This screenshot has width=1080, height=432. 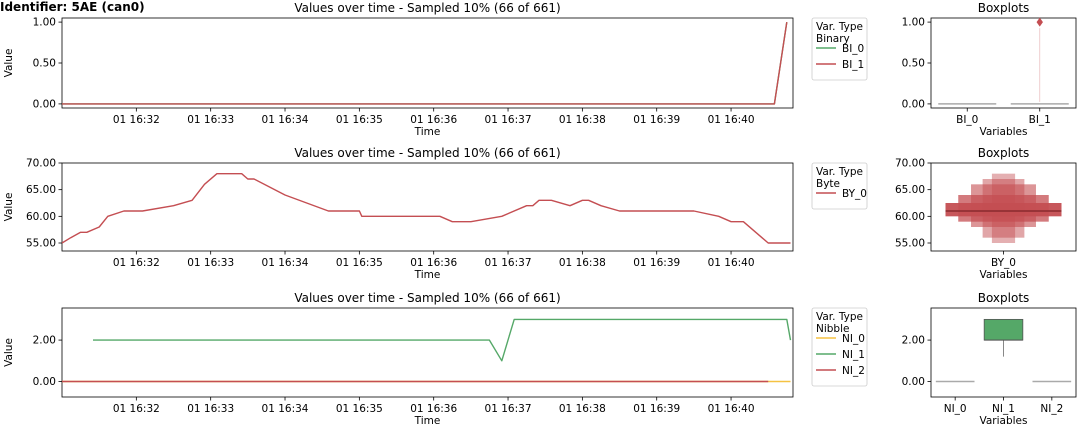 What do you see at coordinates (853, 355) in the screenshot?
I see `legend-entry: NI_1` at bounding box center [853, 355].